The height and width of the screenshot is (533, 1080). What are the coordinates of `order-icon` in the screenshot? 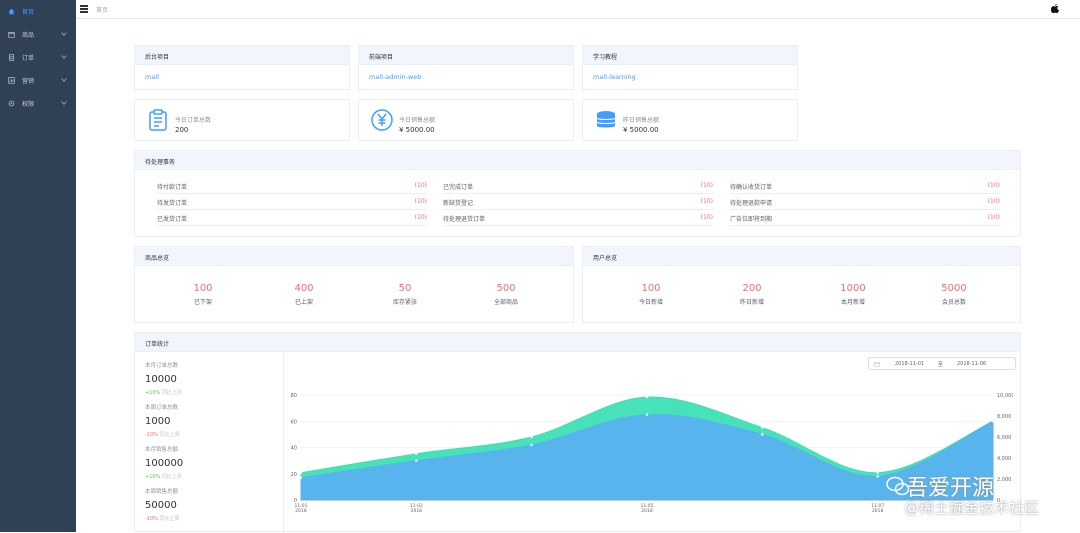 It's located at (11, 57).